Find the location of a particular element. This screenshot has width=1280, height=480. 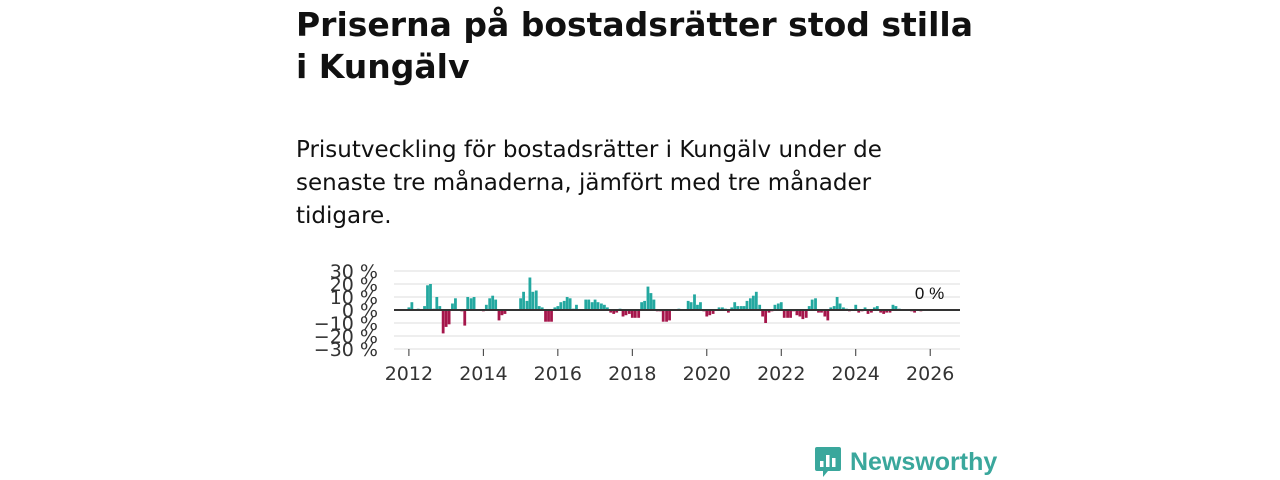

latest-value-label: 0 % is located at coordinates (929, 293).